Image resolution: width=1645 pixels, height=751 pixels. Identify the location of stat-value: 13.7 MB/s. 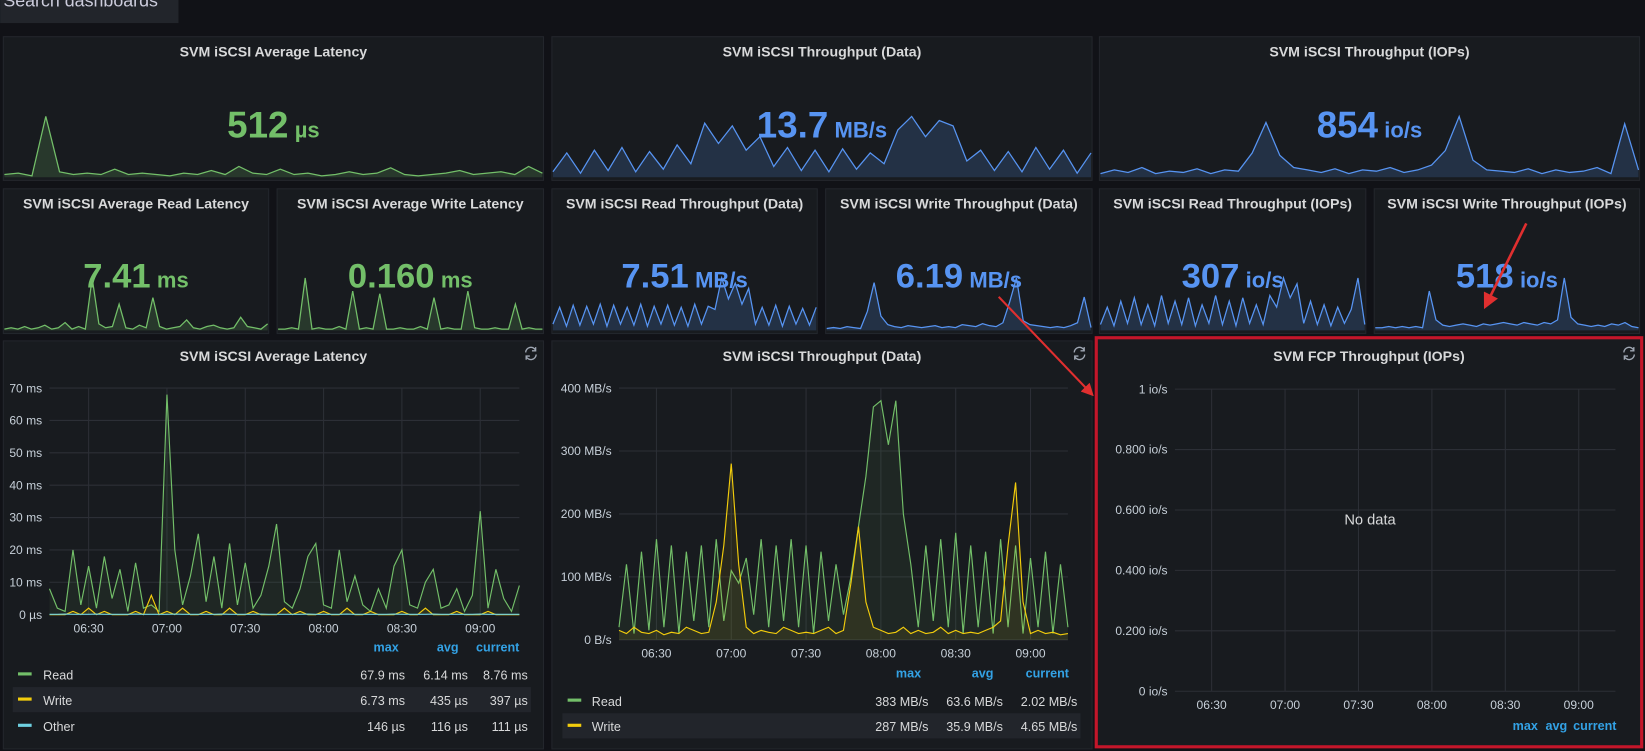
(822, 124).